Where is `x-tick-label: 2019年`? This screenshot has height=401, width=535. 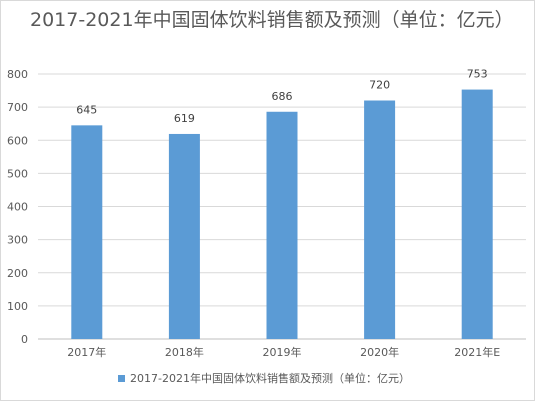 x-tick-label: 2019年 is located at coordinates (282, 352).